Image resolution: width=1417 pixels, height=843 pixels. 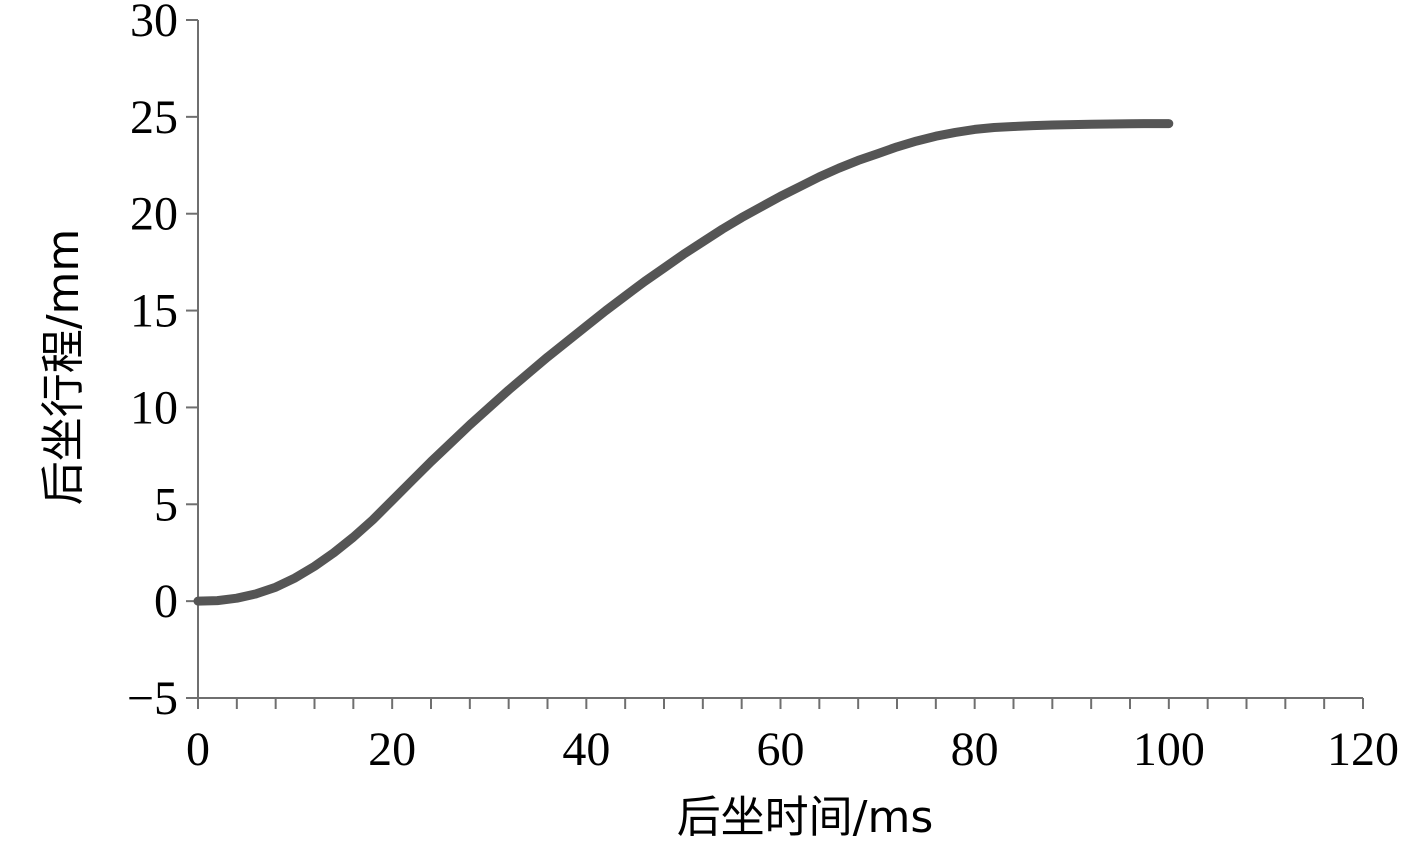 What do you see at coordinates (805, 817) in the screenshot?
I see `x-axis-title: 后坐时间/ms` at bounding box center [805, 817].